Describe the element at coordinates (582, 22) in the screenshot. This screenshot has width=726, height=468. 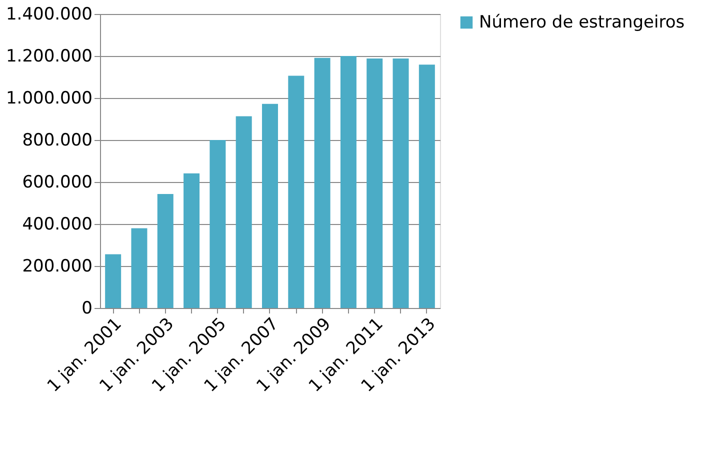
I see `legend-label: Número de estrangeiros` at that location.